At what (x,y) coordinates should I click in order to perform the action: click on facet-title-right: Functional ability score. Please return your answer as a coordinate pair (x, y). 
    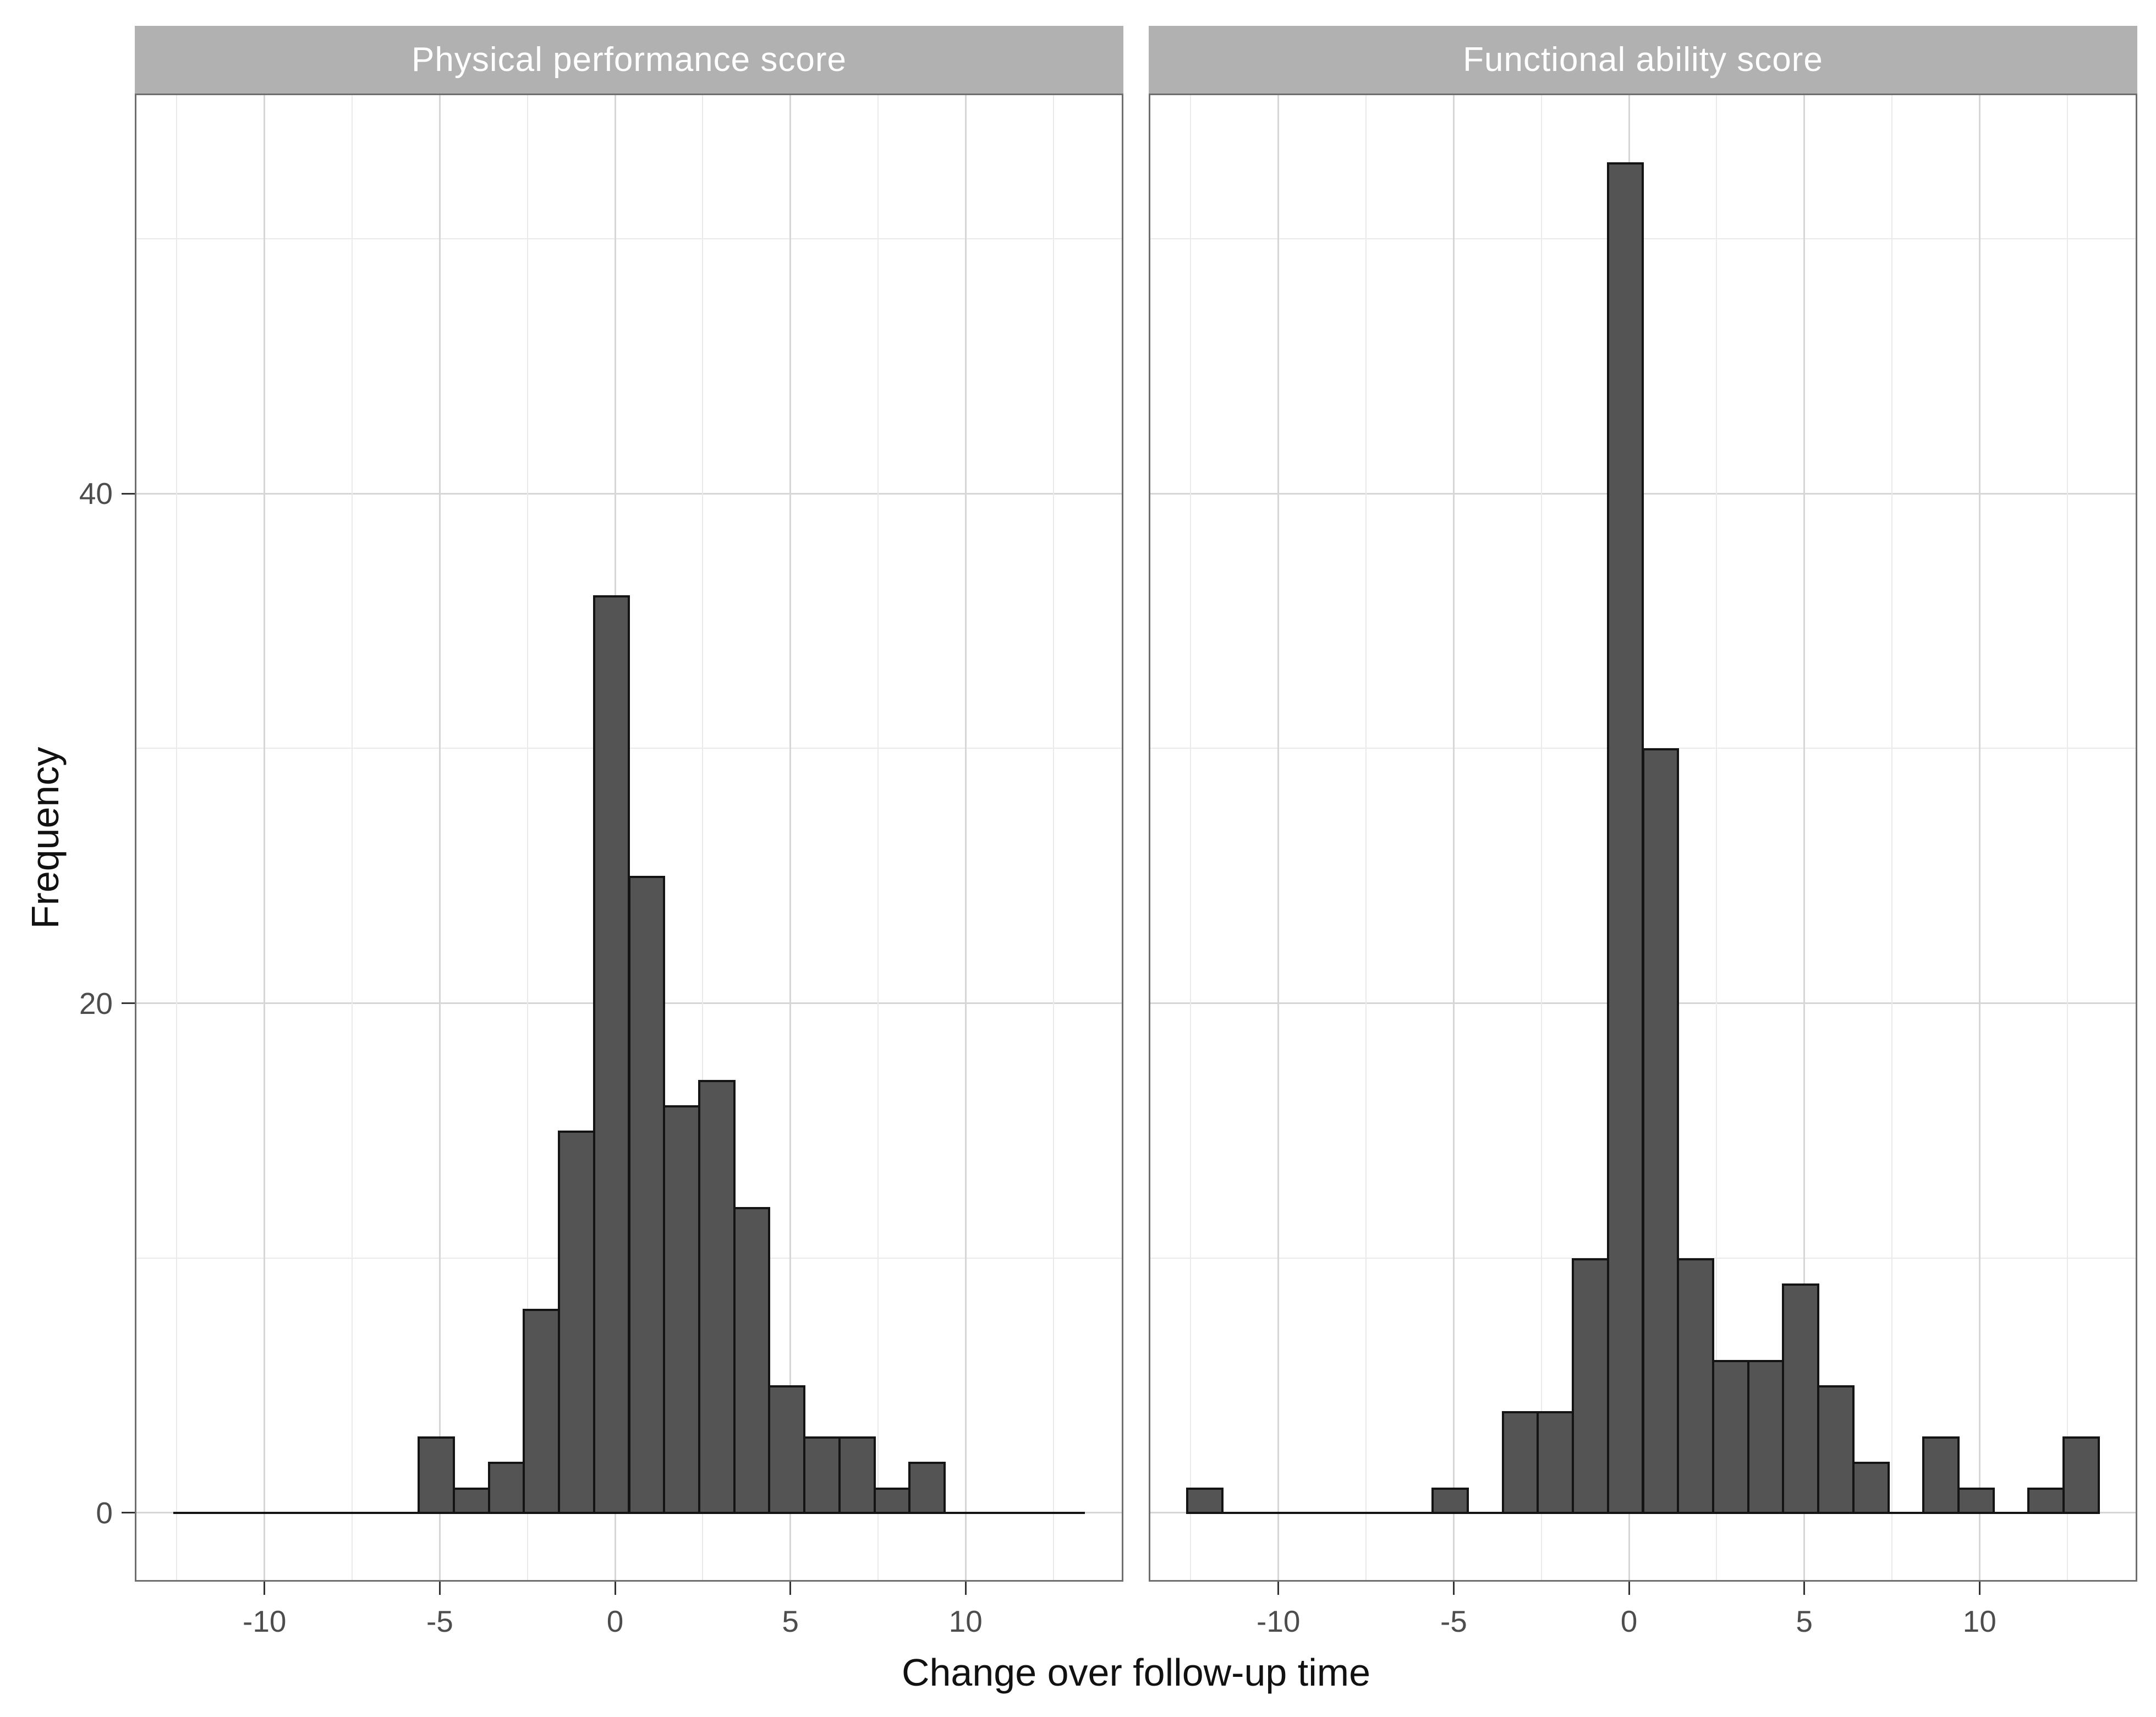
    Looking at the image, I should click on (1643, 60).